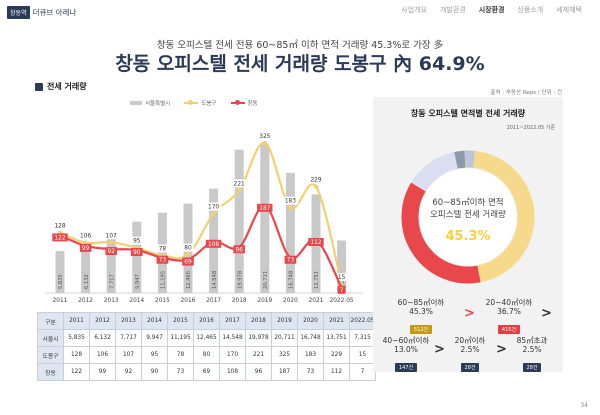  I want to click on category-name: 60~85㎡이하, so click(421, 302).